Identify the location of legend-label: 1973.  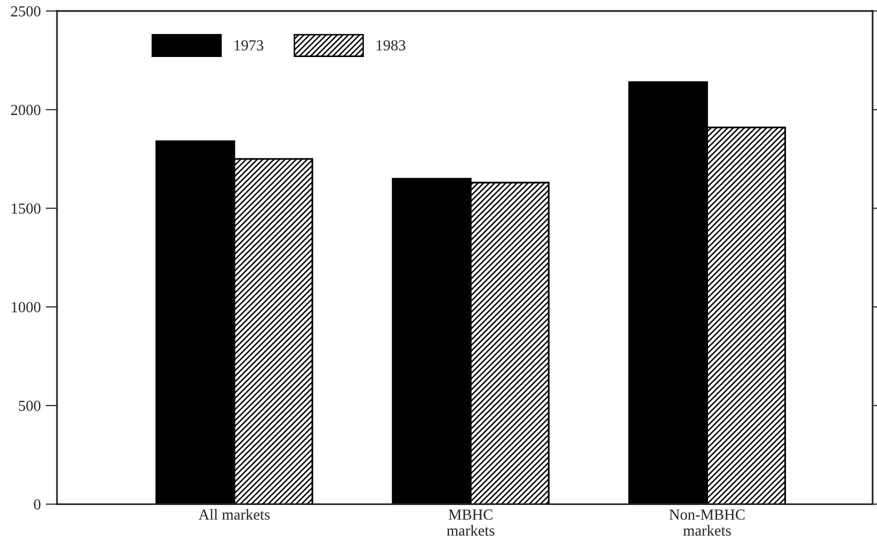
(249, 45).